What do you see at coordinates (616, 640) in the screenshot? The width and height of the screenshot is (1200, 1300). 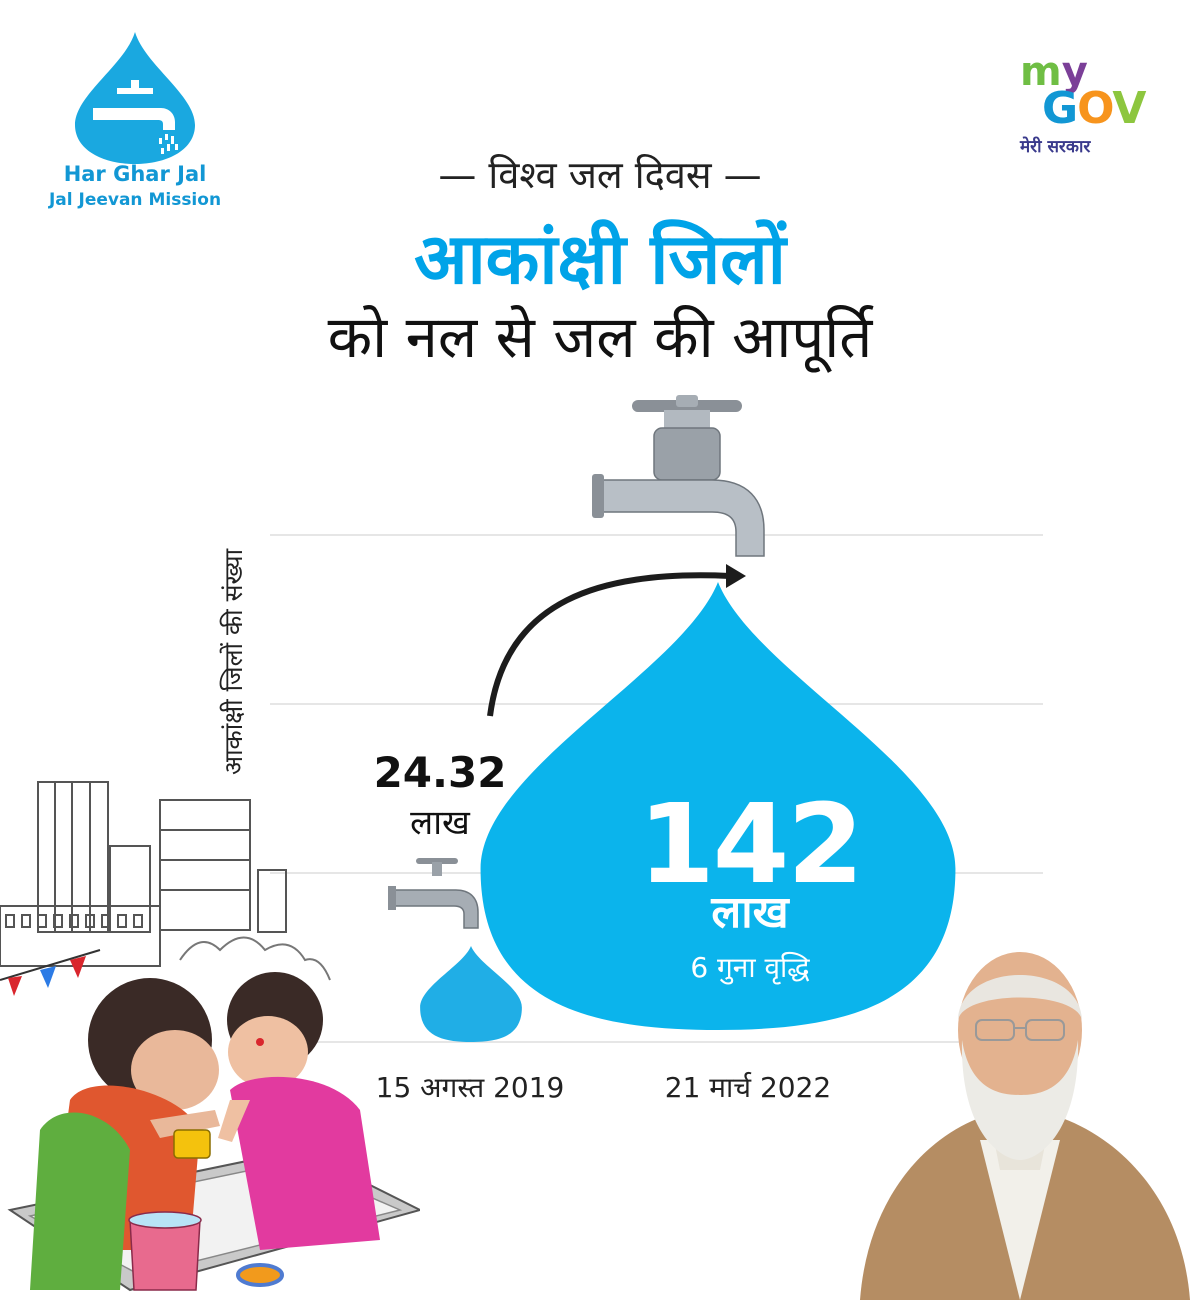 I see `growth-arrow` at bounding box center [616, 640].